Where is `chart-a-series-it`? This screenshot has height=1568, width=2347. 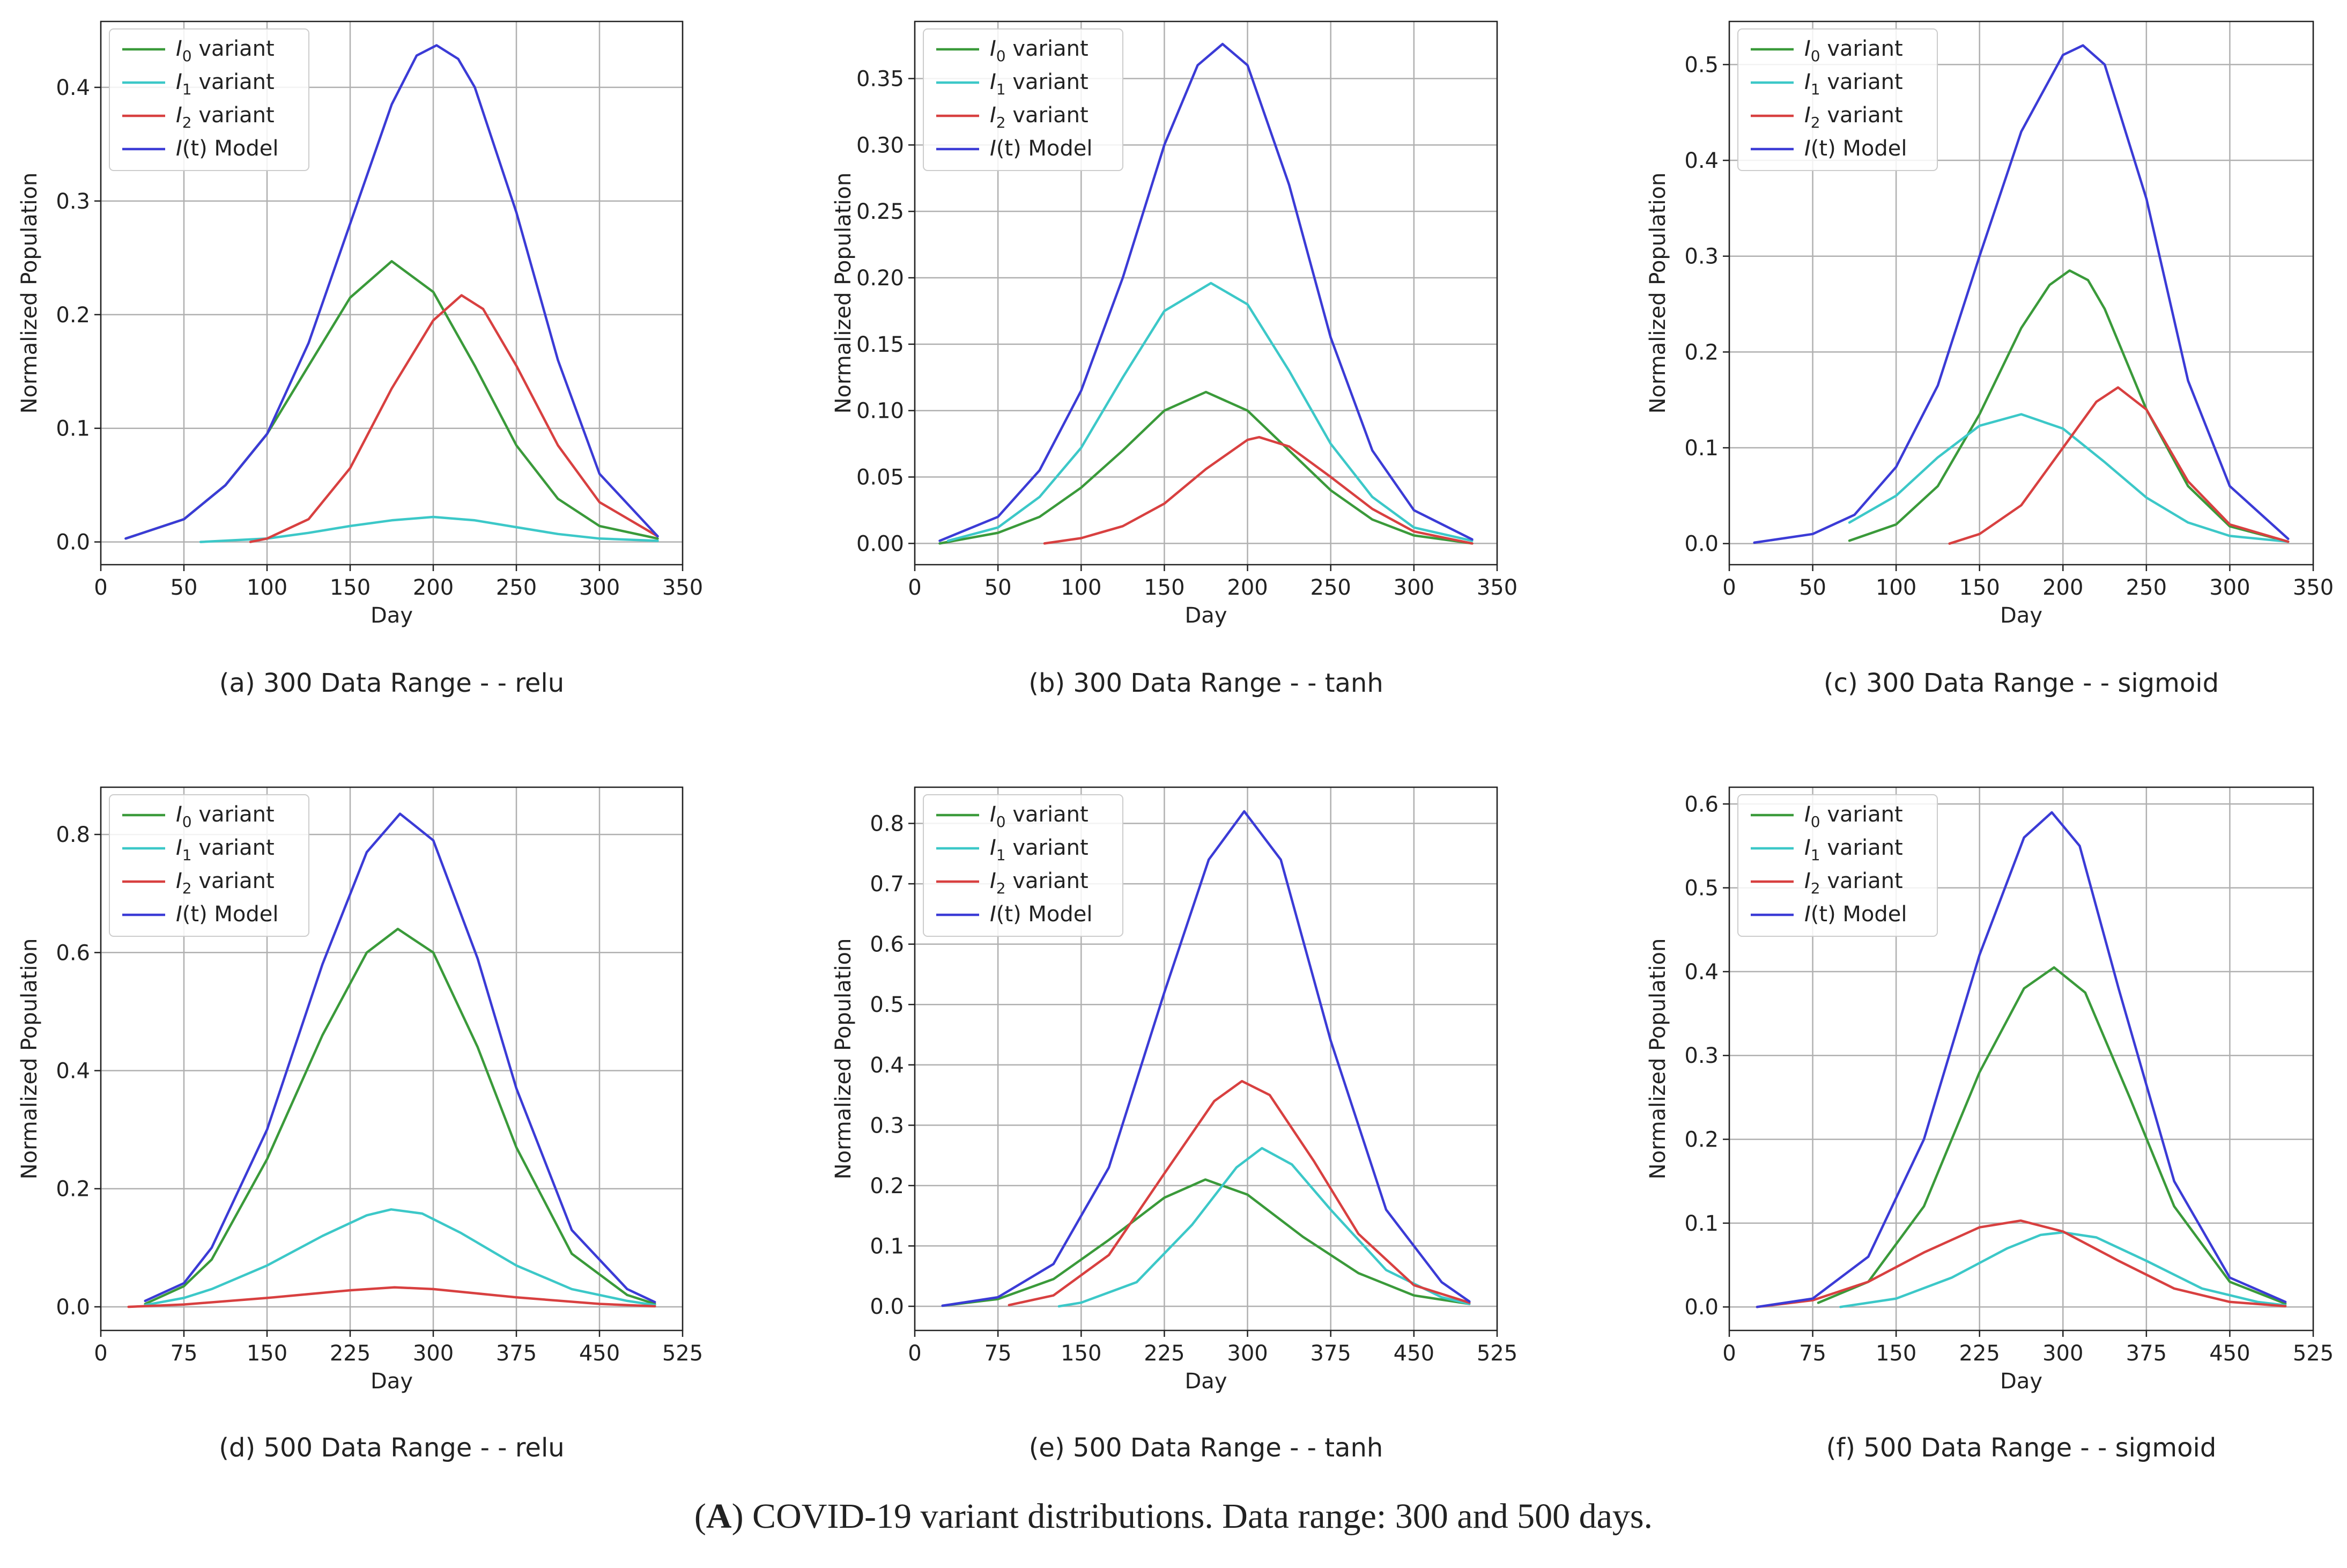 chart-a-series-it is located at coordinates (391, 292).